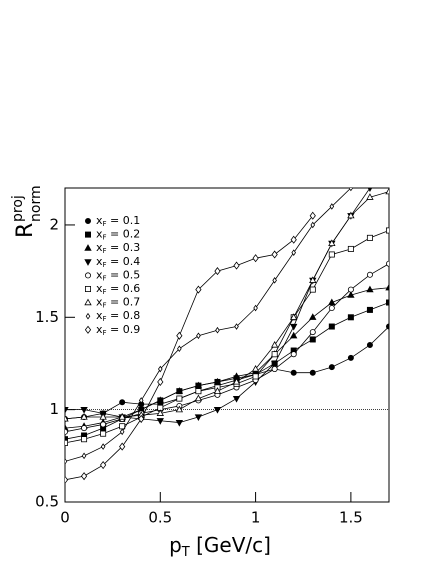 The width and height of the screenshot is (436, 564). I want to click on legend-label: xF = 0.8, so click(118, 316).